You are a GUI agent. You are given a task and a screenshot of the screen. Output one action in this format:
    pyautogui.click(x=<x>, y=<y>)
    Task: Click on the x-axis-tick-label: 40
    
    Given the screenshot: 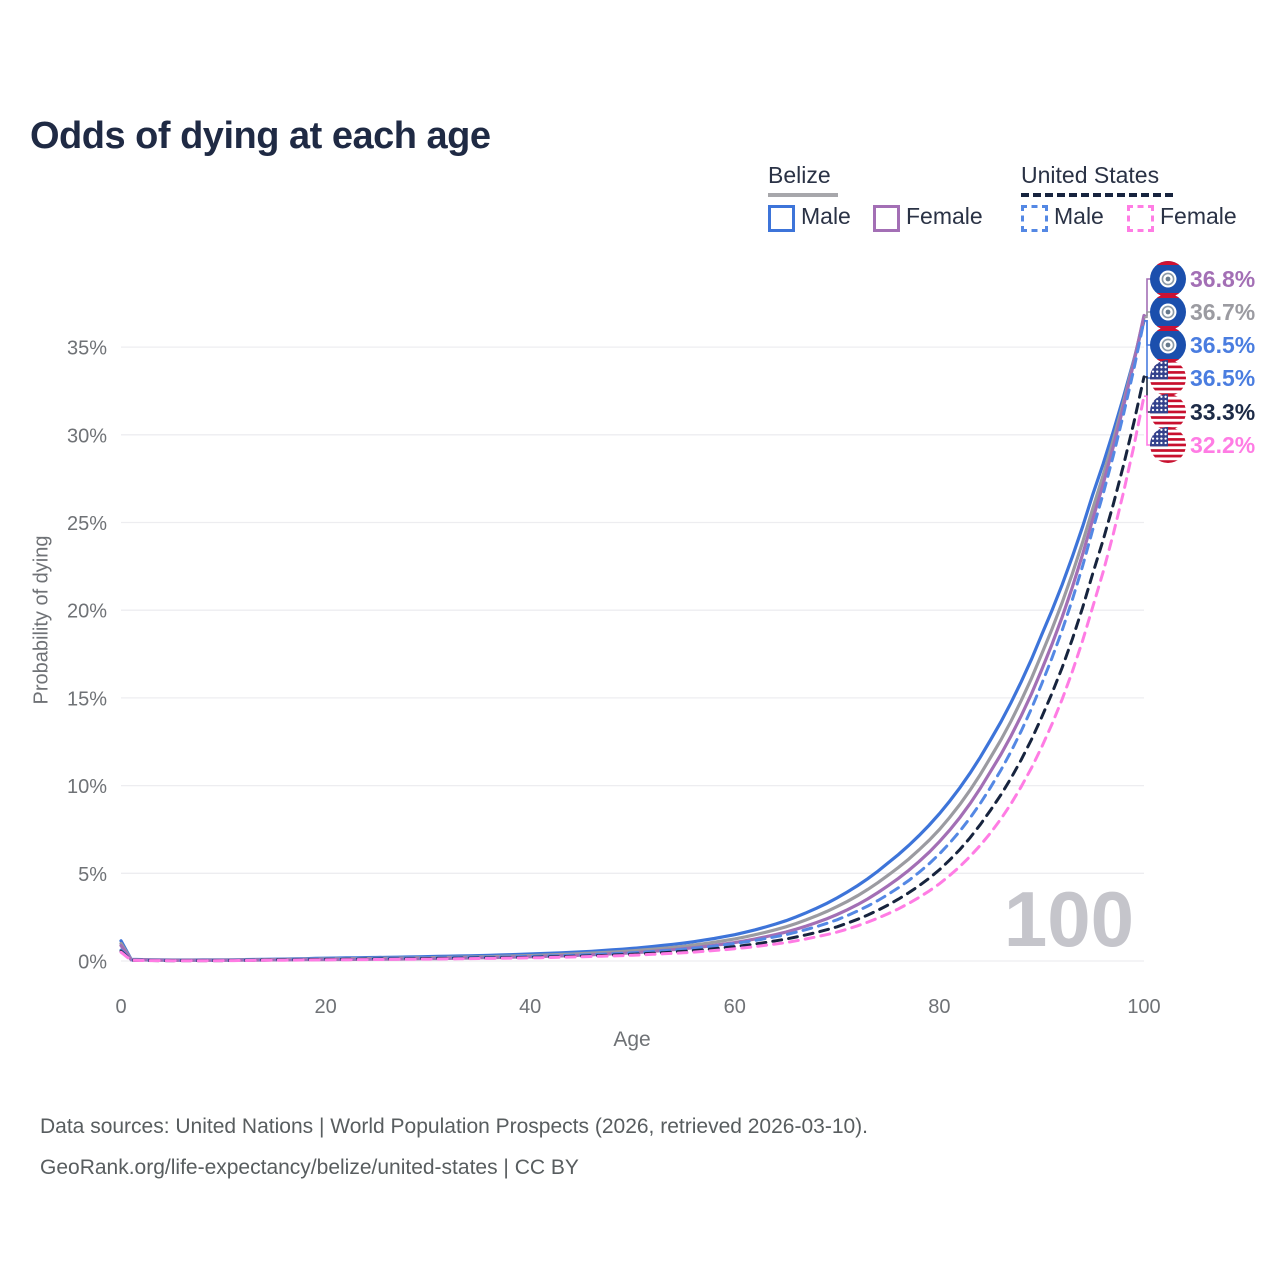 What is the action you would take?
    pyautogui.click(x=530, y=1007)
    